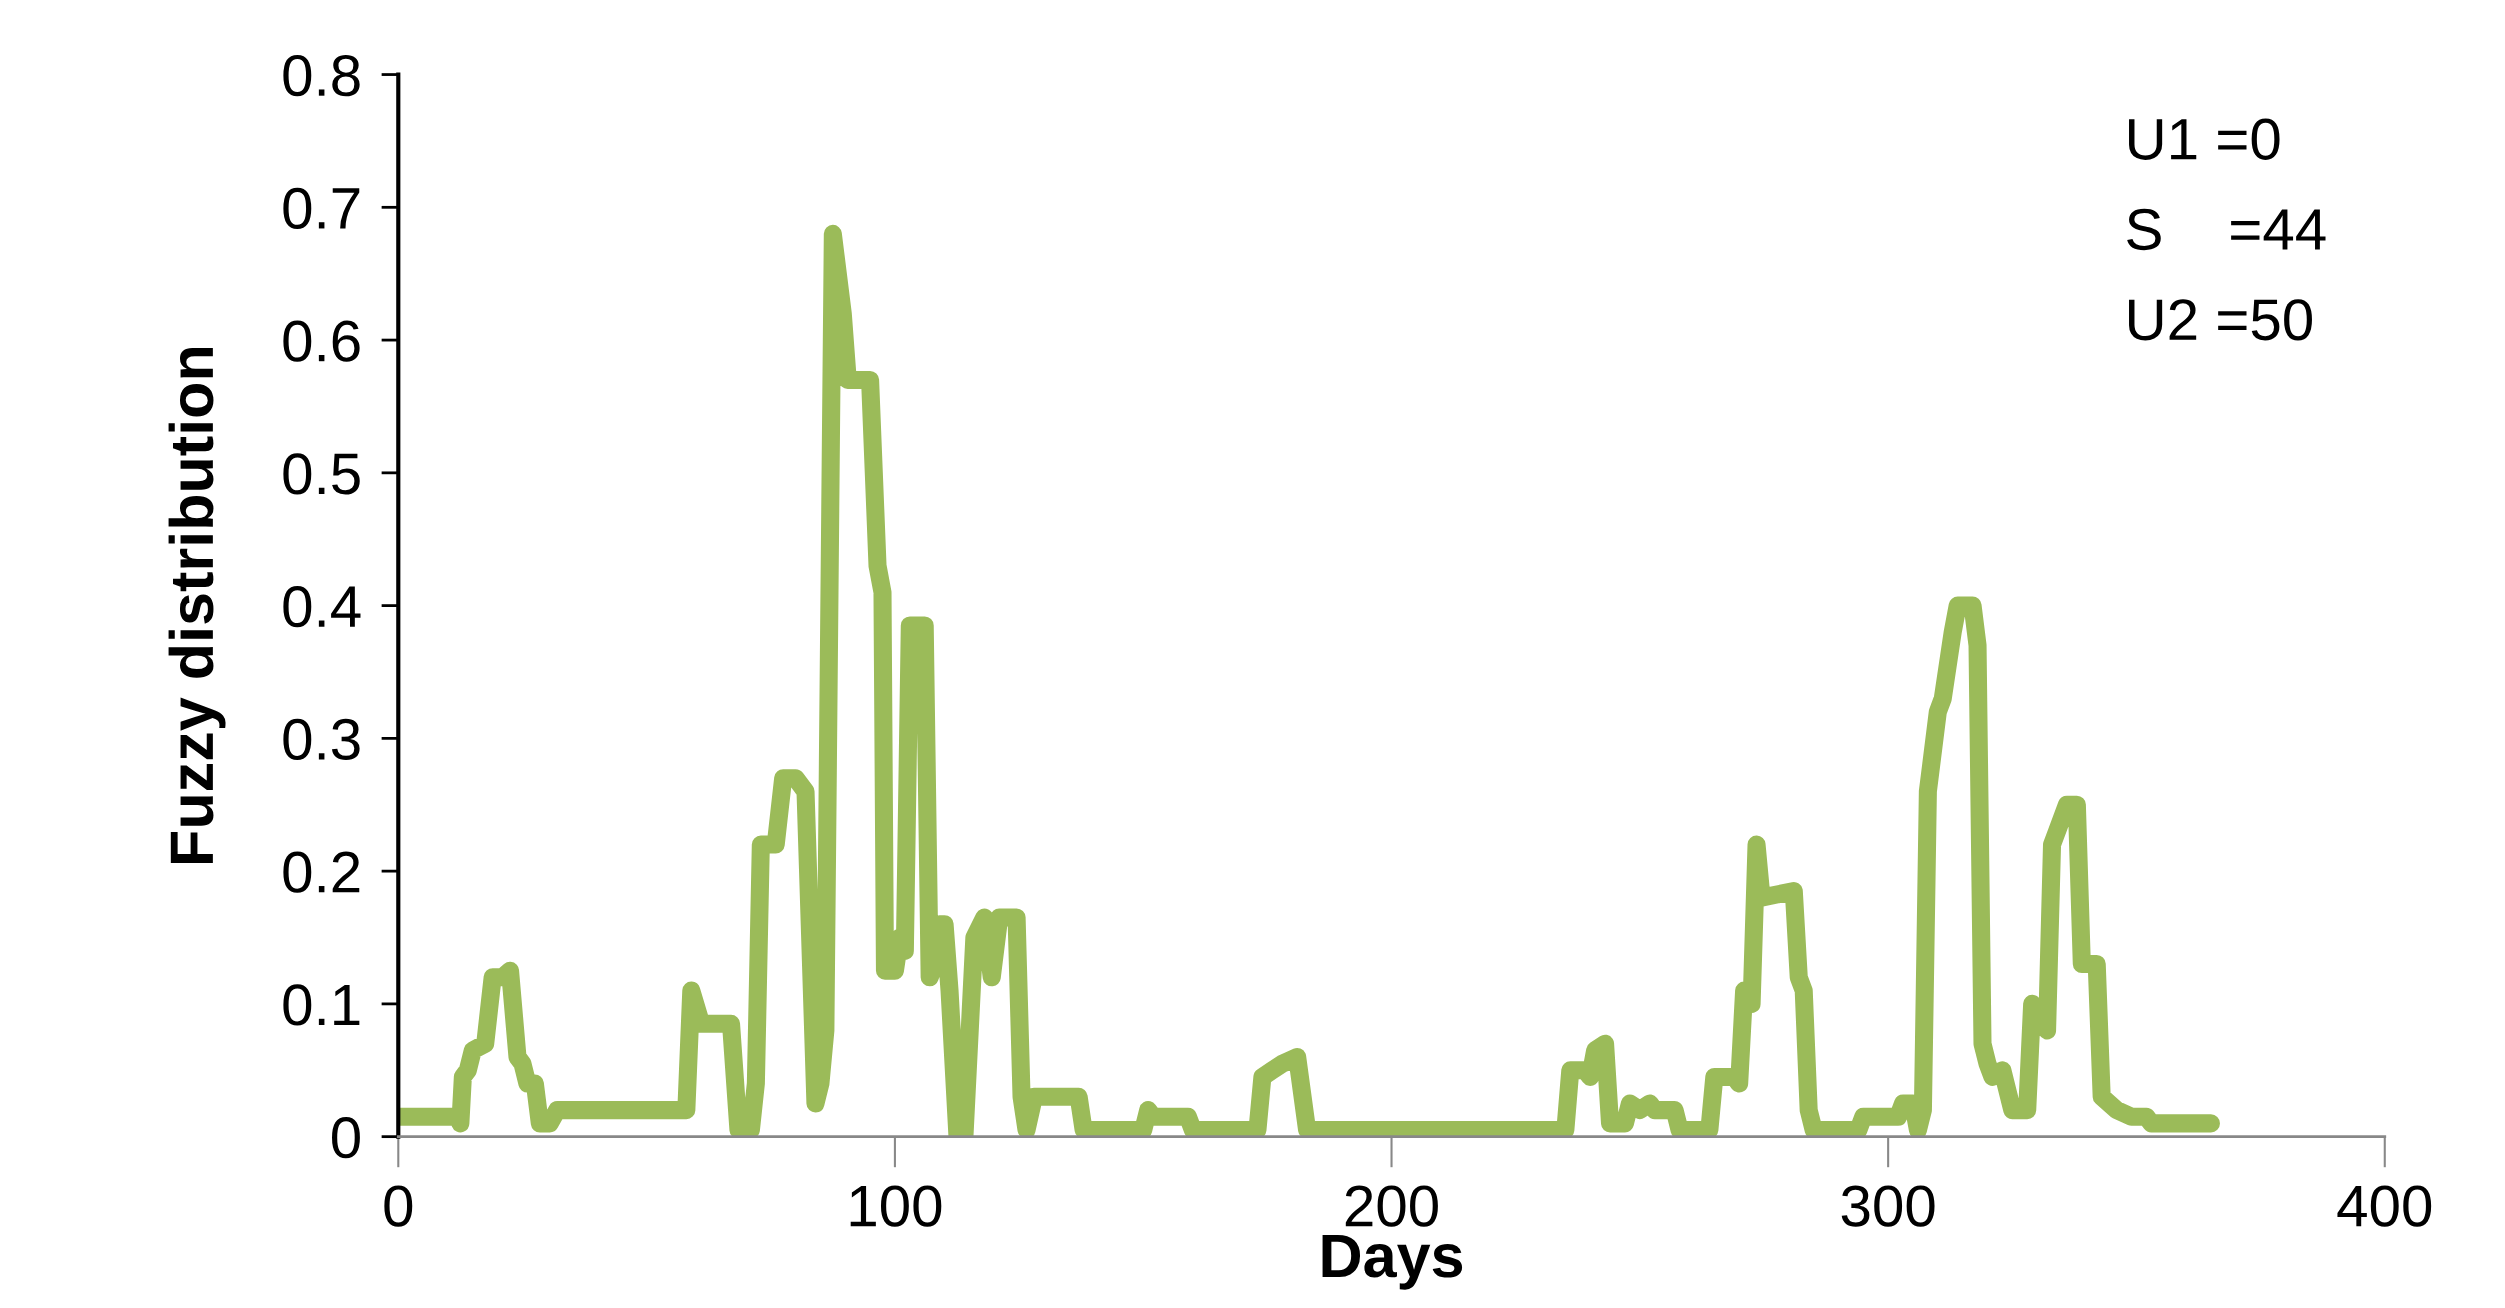 The height and width of the screenshot is (1308, 2505). I want to click on y-tick-label: 0.7, so click(321, 208).